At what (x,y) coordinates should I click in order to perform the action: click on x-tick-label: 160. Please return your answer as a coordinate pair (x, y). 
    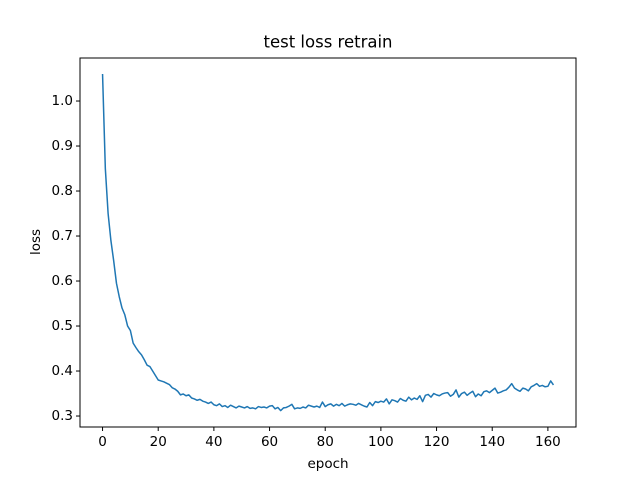
    Looking at the image, I should click on (548, 442).